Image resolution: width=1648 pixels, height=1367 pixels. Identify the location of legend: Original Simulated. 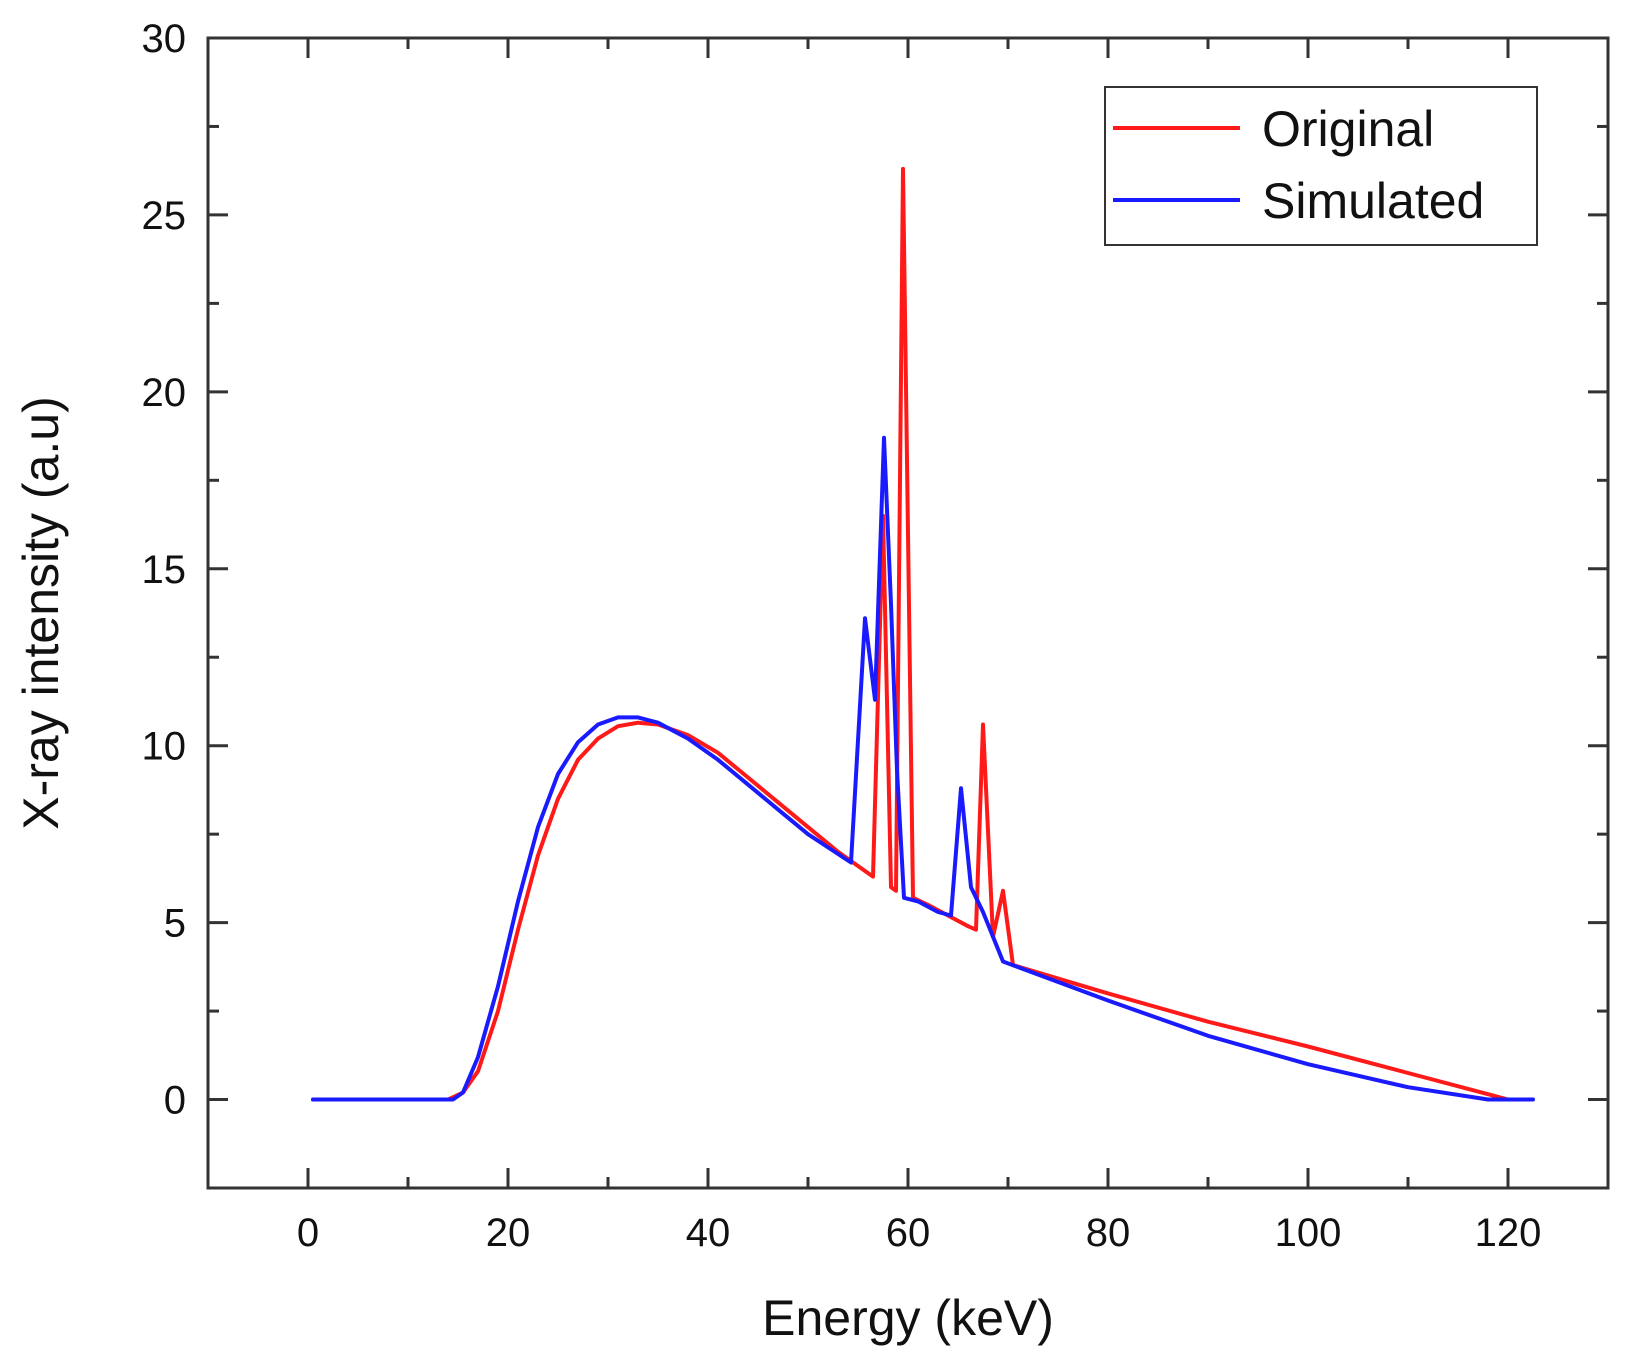
(1321, 166).